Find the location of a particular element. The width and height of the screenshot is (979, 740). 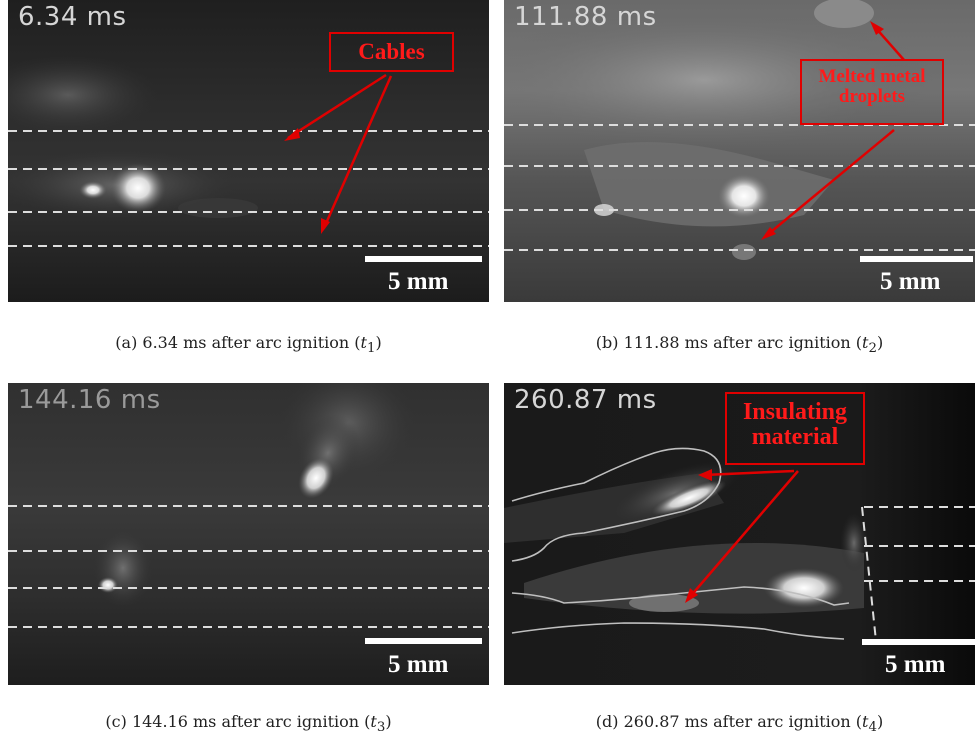

caption-sub: 1 is located at coordinates (371, 349).